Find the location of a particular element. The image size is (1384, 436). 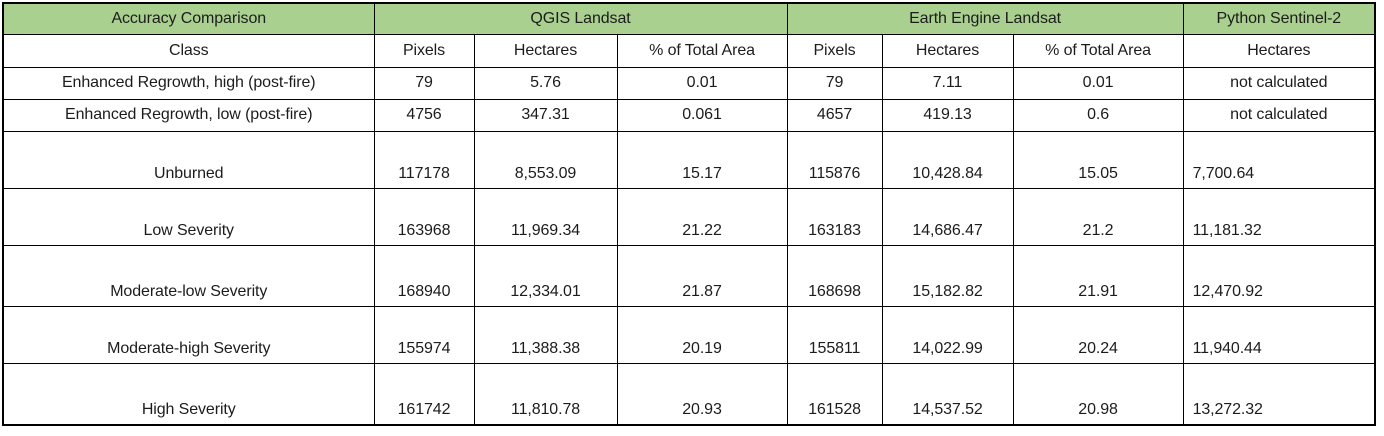

qgis-pixels-cell: 155974 is located at coordinates (424, 334).